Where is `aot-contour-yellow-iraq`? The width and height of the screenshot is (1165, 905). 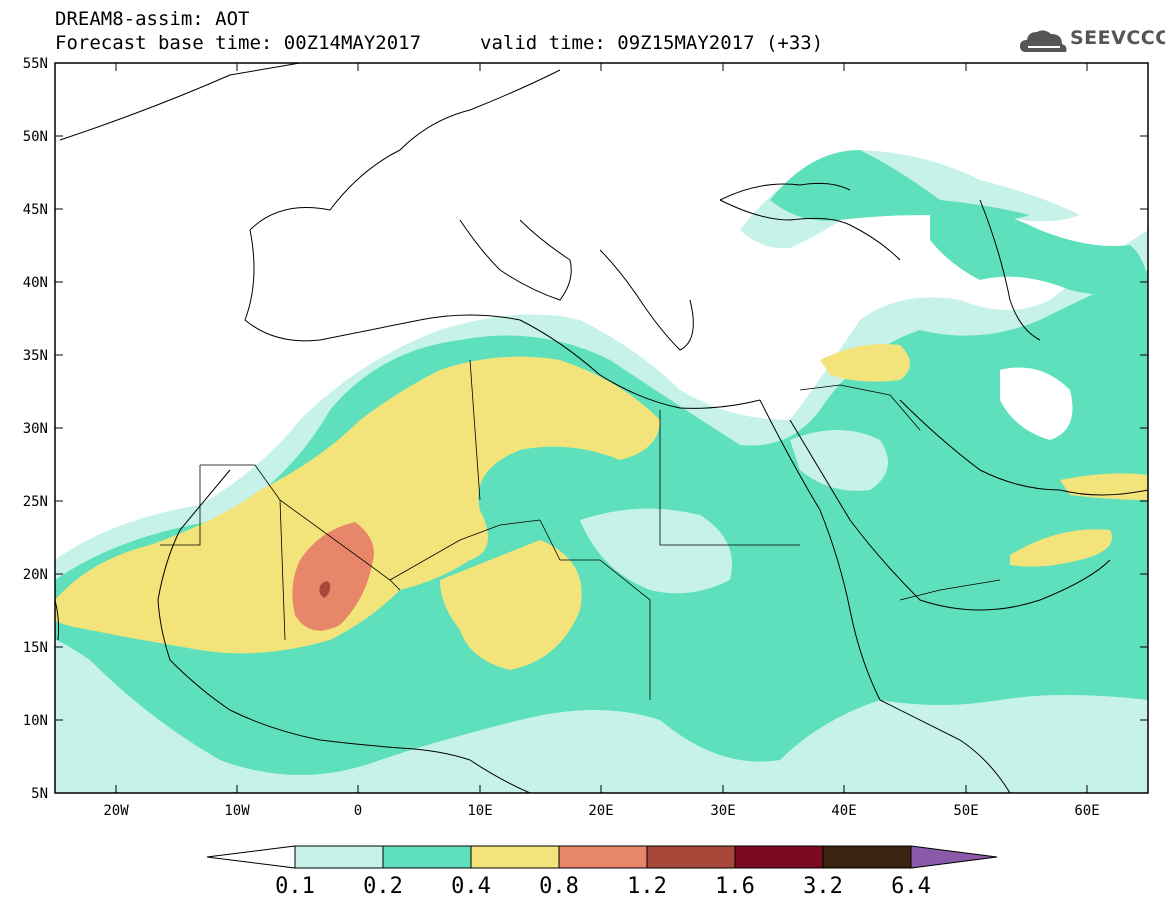
aot-contour-yellow-iraq is located at coordinates (865, 363).